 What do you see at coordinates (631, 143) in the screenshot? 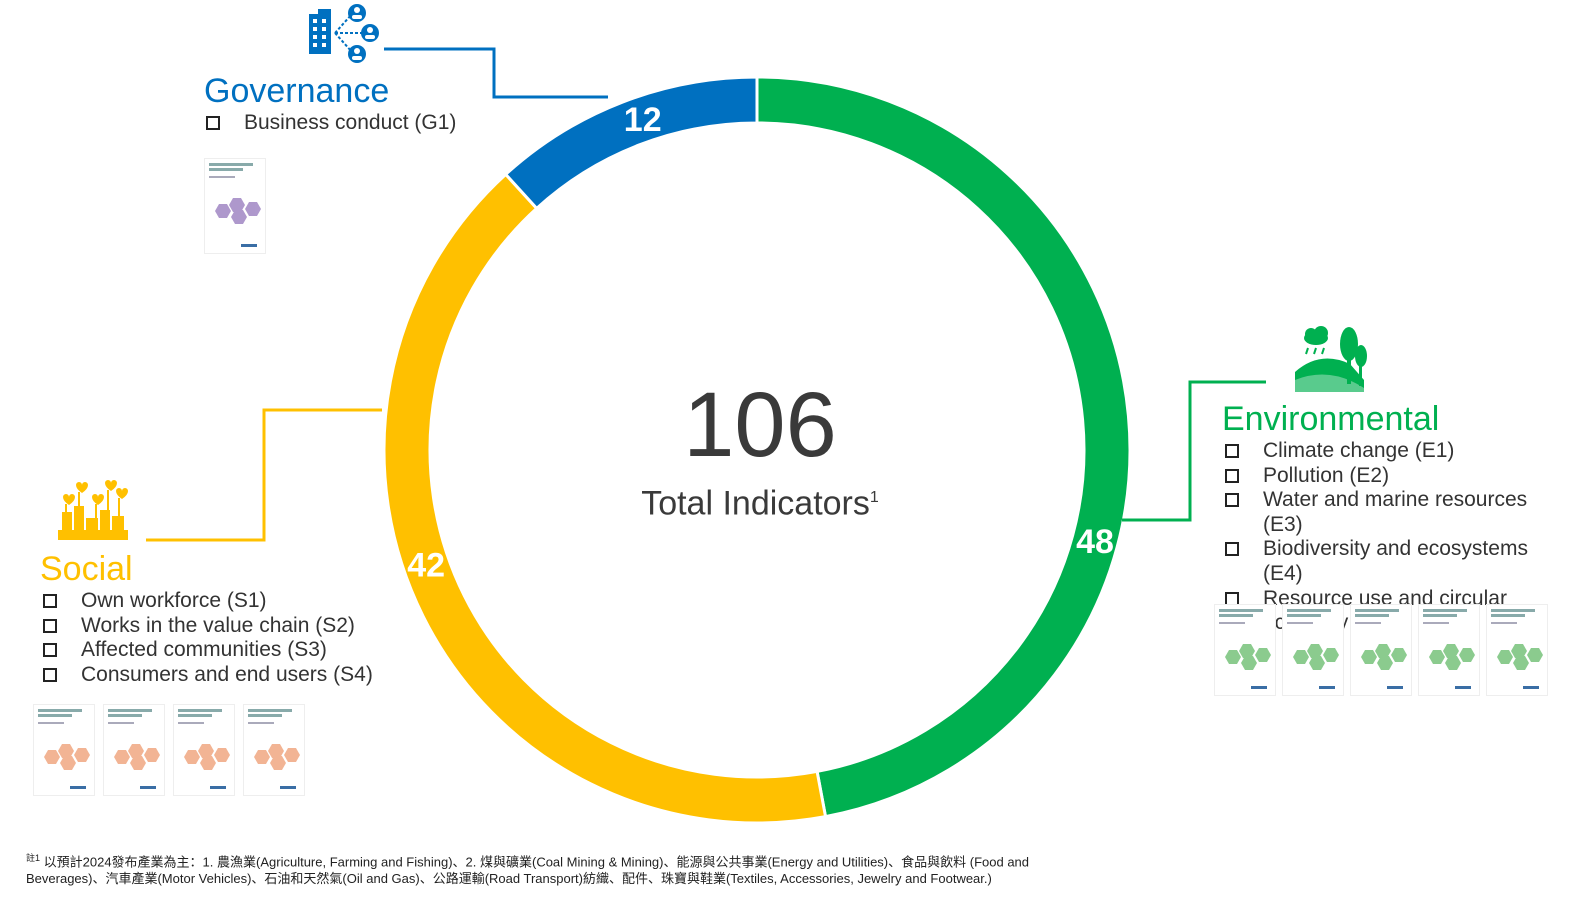
I see `donut-slice-governance` at bounding box center [631, 143].